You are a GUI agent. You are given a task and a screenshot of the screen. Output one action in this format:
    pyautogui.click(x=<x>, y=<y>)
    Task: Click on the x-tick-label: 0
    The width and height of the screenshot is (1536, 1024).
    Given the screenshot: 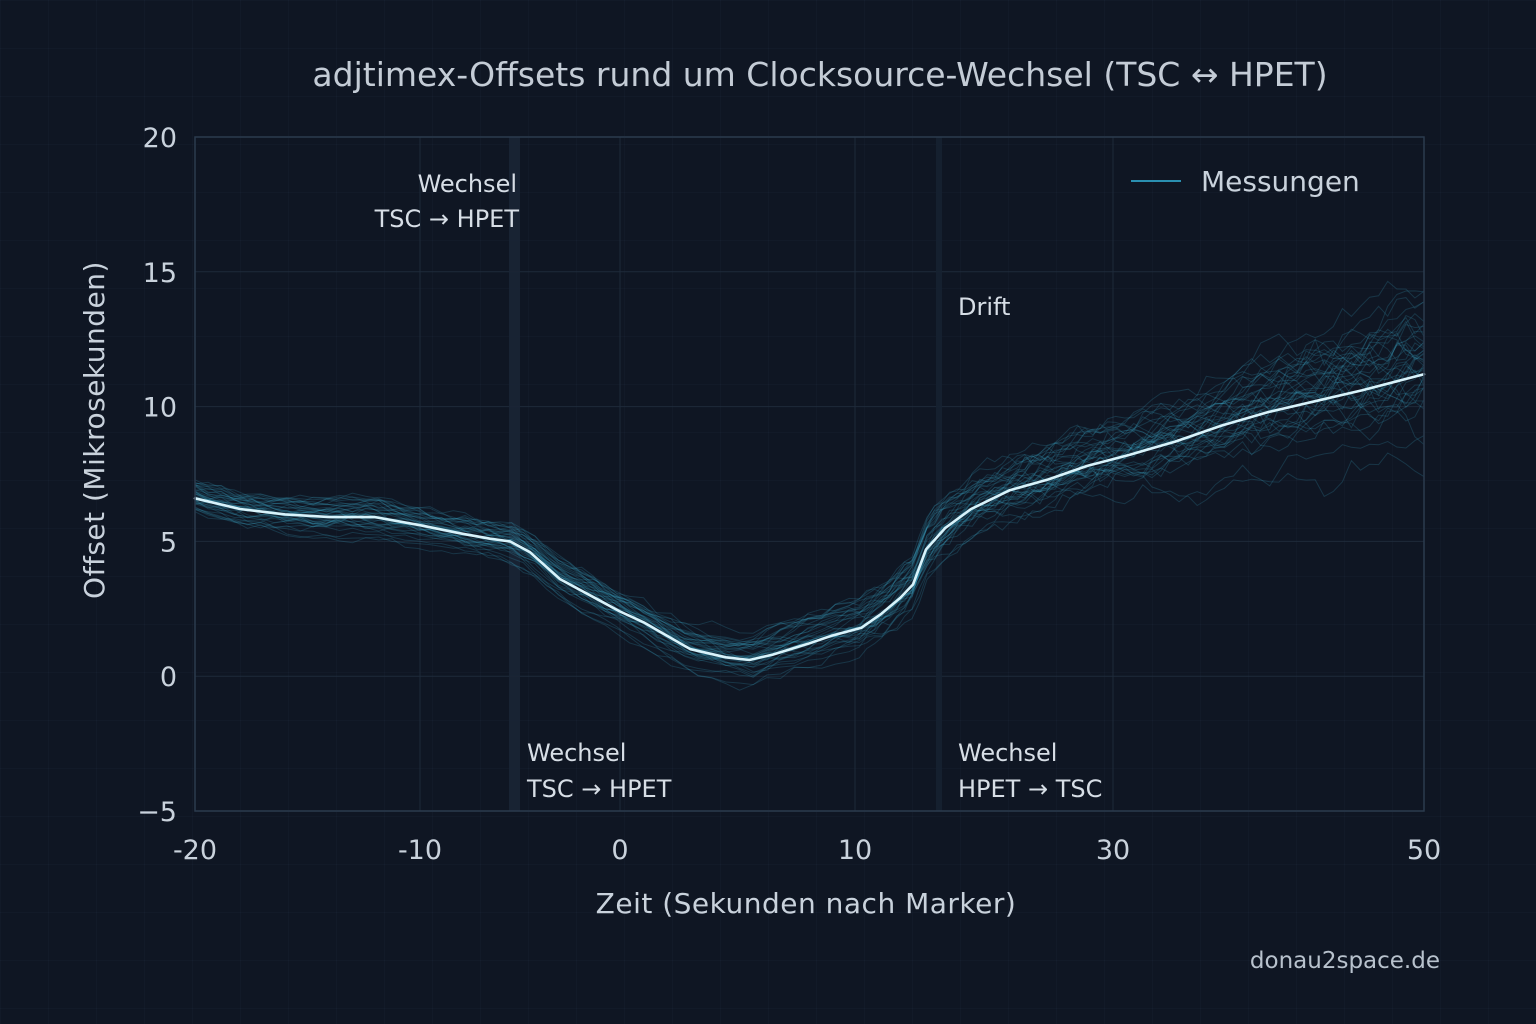 What is the action you would take?
    pyautogui.click(x=619, y=850)
    